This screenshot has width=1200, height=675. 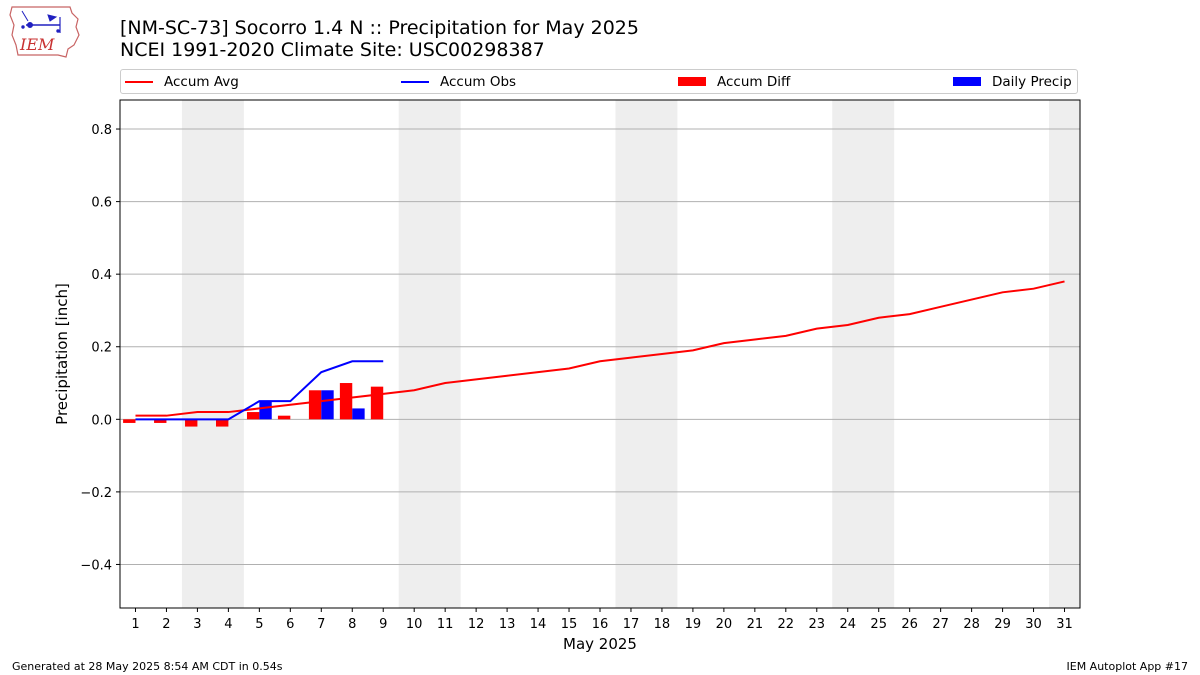 What do you see at coordinates (62, 354) in the screenshot?
I see `y-axis-label: Precipitation [inch]` at bounding box center [62, 354].